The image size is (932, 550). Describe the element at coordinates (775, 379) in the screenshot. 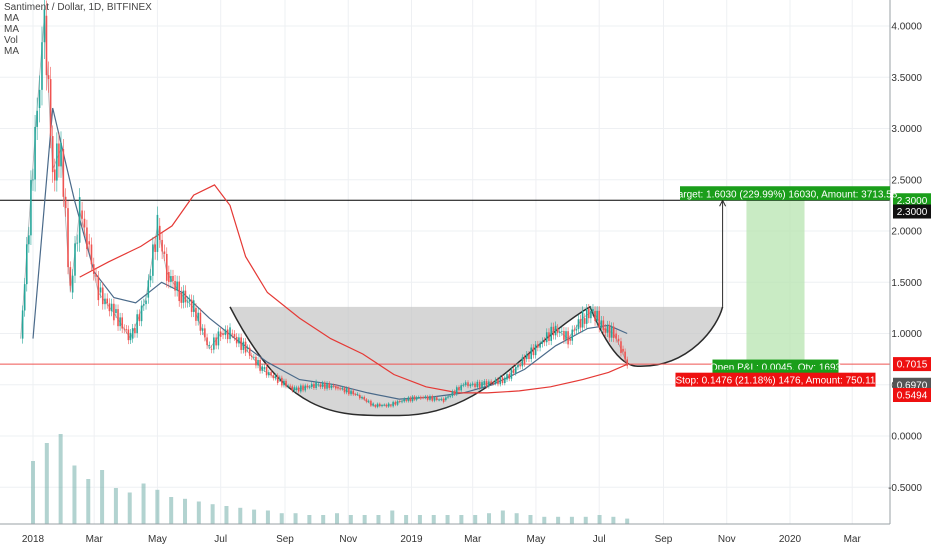

I see `stop-label-bg` at that location.